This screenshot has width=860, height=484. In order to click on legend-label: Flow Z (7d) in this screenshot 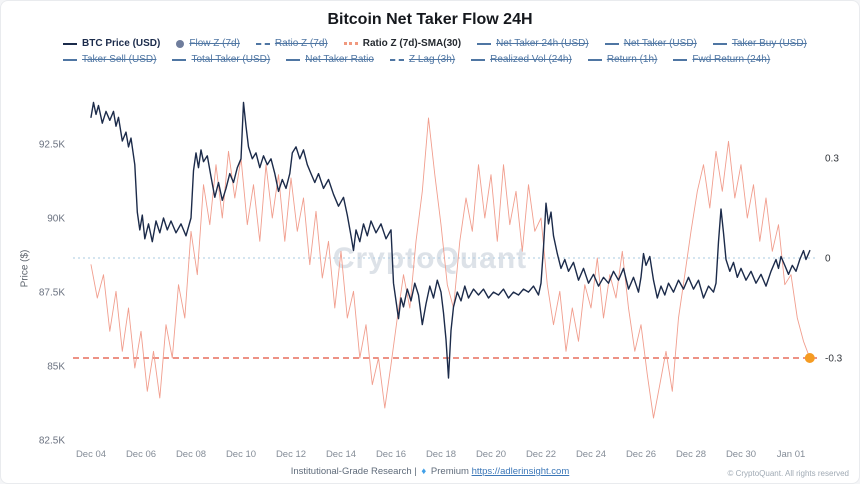, I will do `click(214, 43)`.